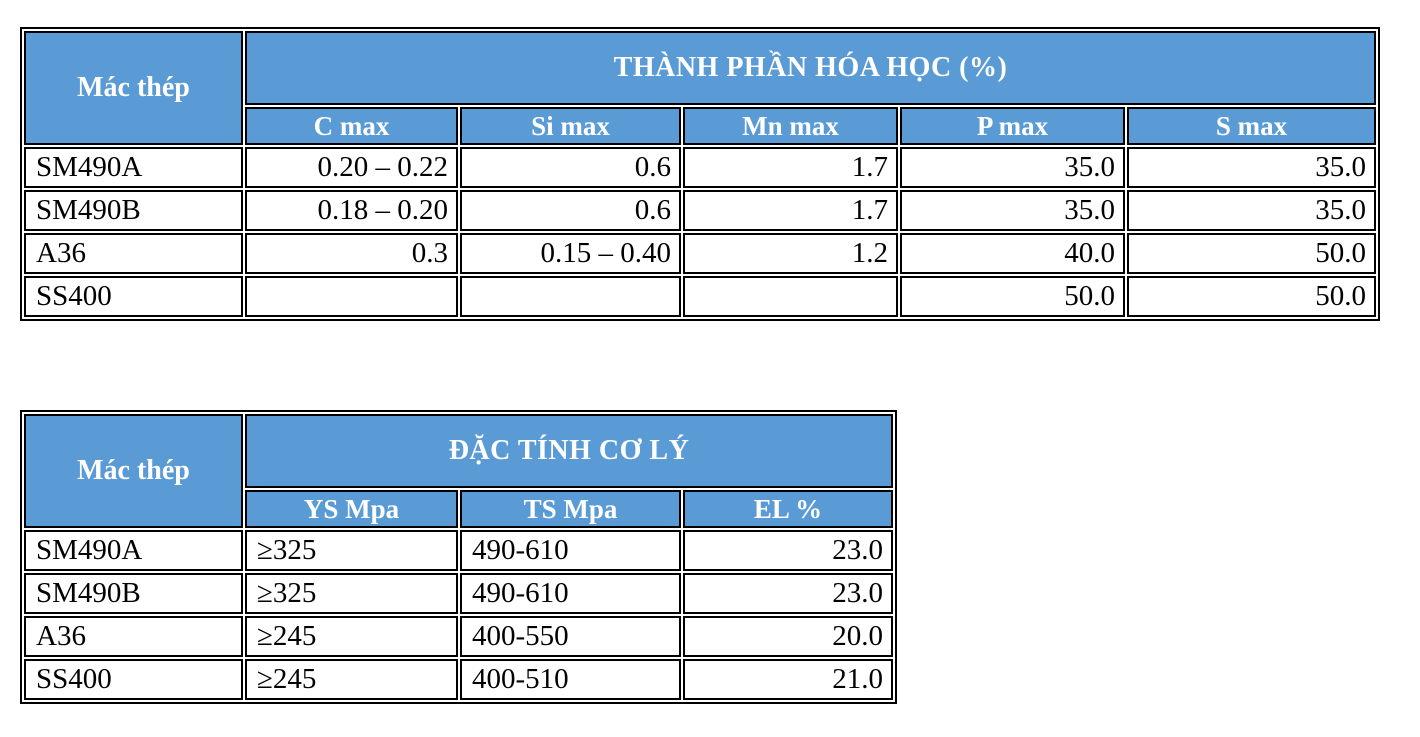 This screenshot has height=737, width=1420. What do you see at coordinates (570, 253) in the screenshot?
I see `value-cell: 0.15 – 0.40` at bounding box center [570, 253].